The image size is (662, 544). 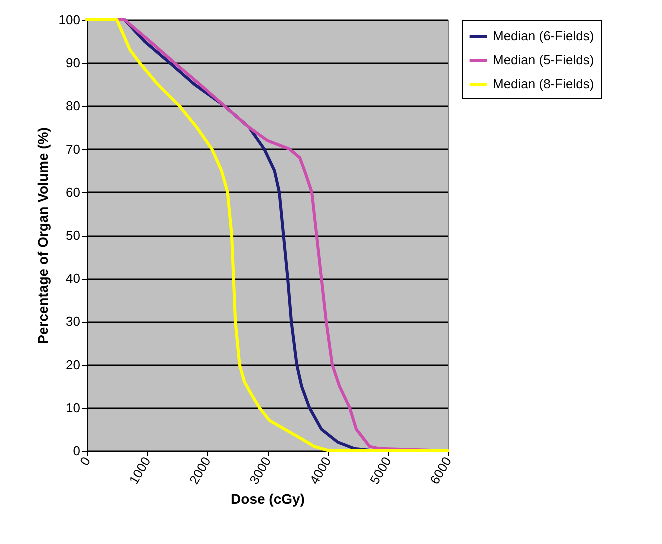 What do you see at coordinates (73, 408) in the screenshot?
I see `y-tick-label: 10` at bounding box center [73, 408].